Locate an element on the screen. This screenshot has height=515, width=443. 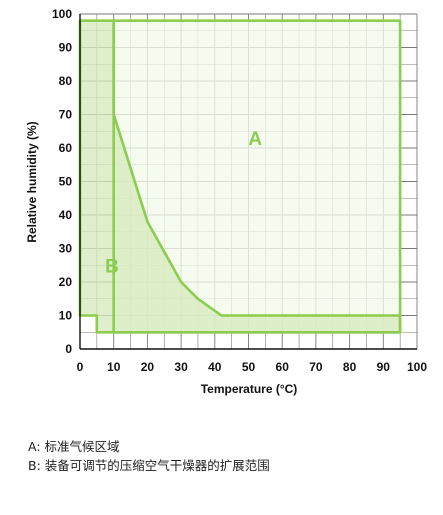
x-tick-label: 100 is located at coordinates (417, 367).